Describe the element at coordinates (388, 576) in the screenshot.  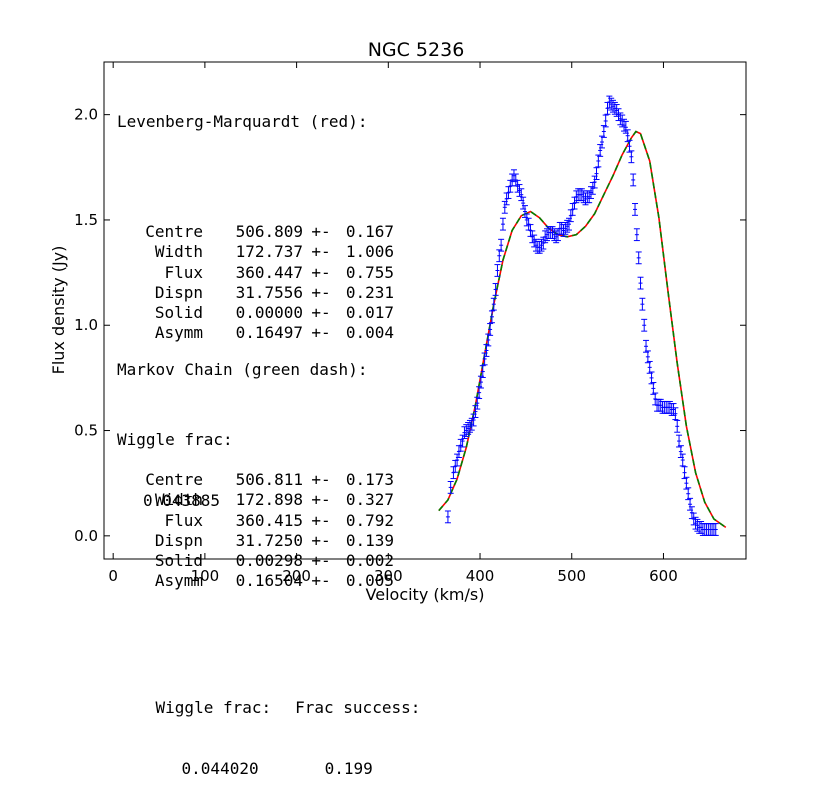
I see `x-tick-label: 300` at that location.